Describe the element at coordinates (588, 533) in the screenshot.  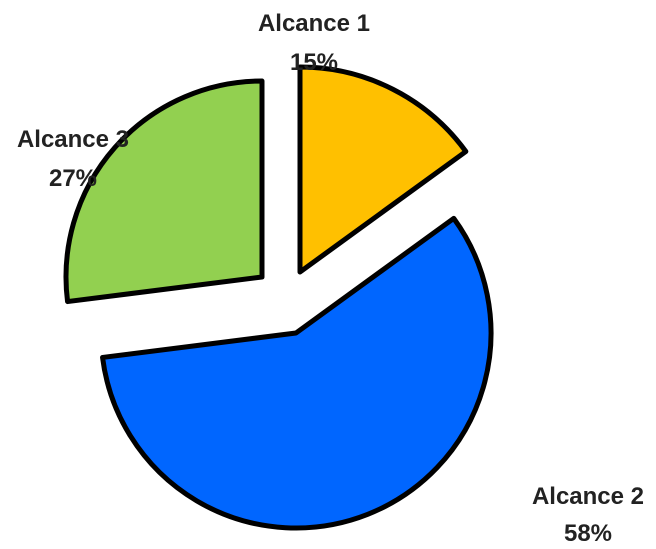
I see `slice-value-alcance-2: 58%` at that location.